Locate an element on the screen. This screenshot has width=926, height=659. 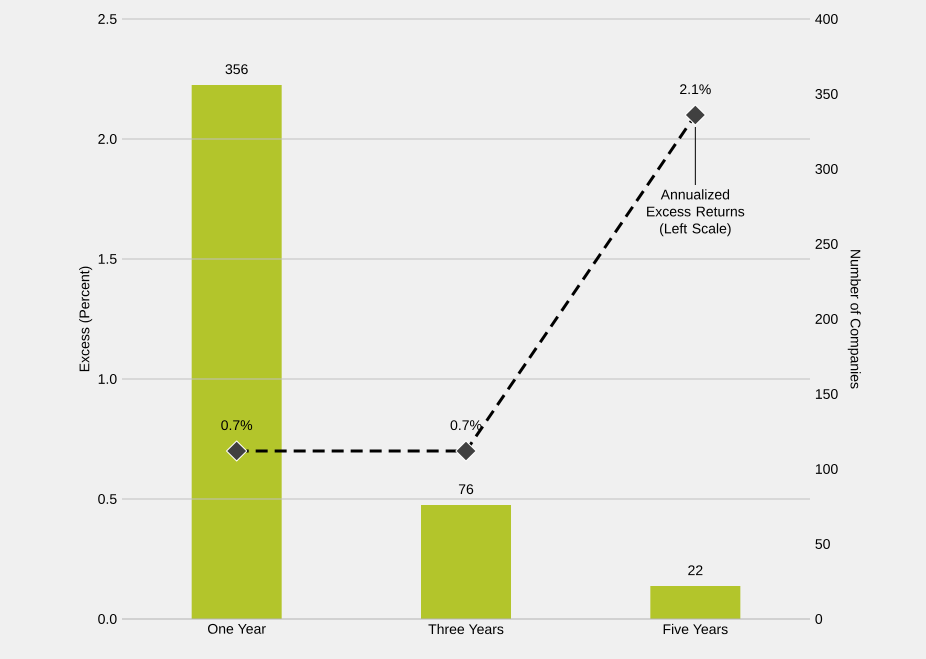
y-tick-label: 2.5 is located at coordinates (107, 19).